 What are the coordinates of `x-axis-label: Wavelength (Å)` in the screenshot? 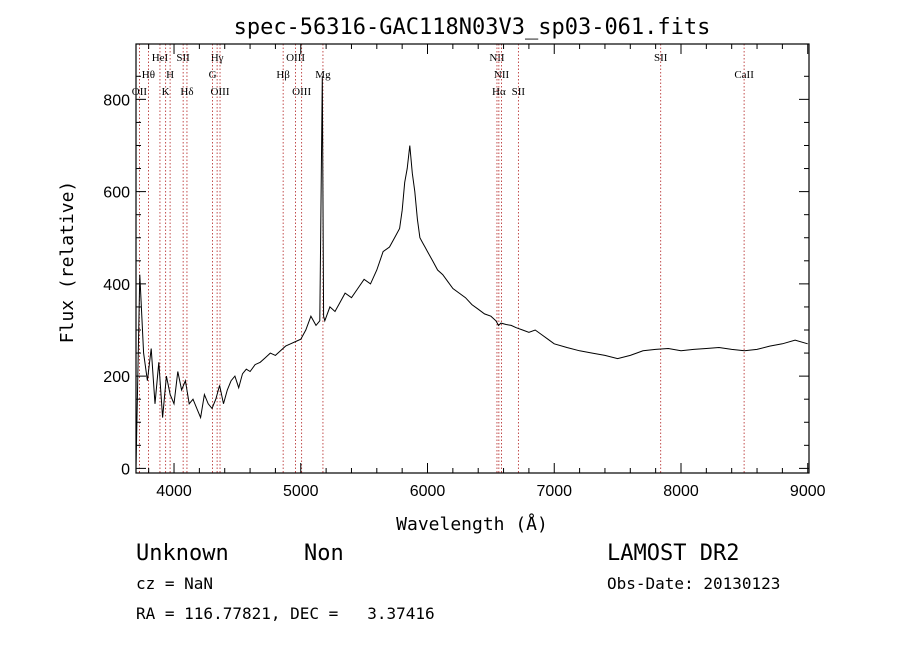 It's located at (472, 524).